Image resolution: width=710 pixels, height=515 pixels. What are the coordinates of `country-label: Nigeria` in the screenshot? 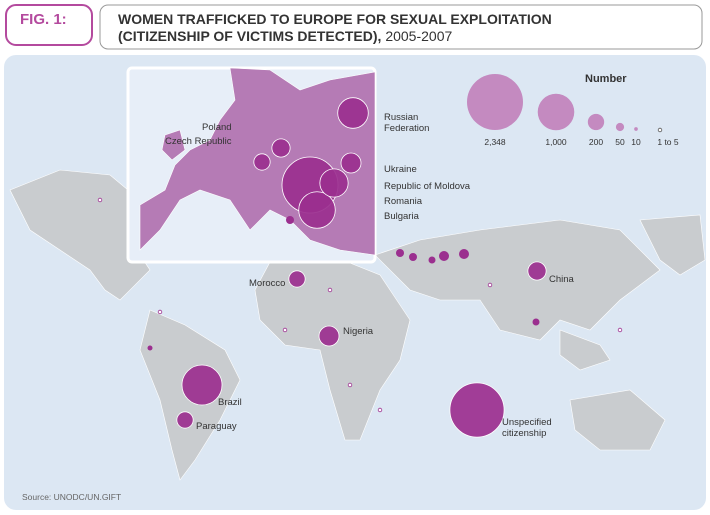 It's located at (358, 331).